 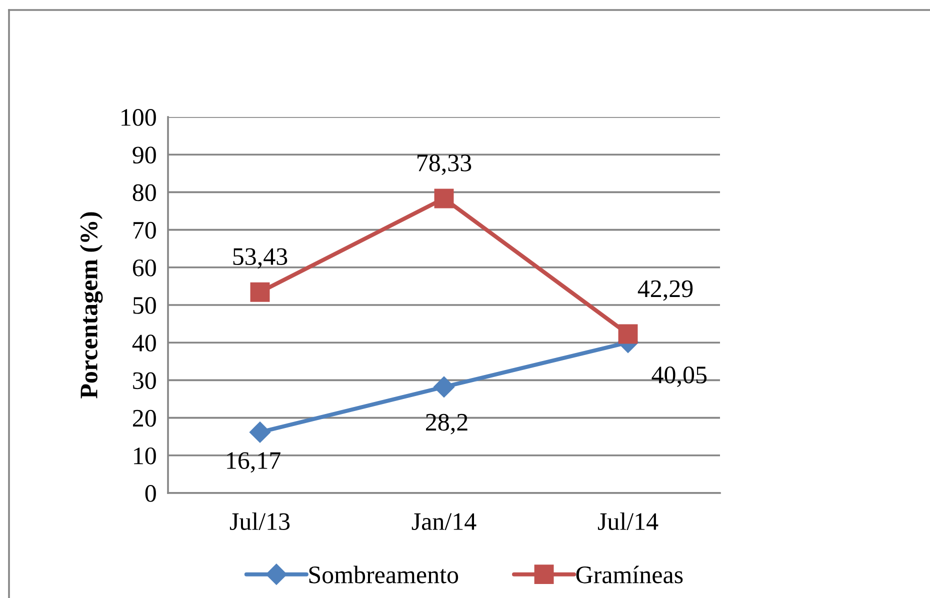 What do you see at coordinates (444, 521) in the screenshot?
I see `x-tick-label: Jan/14` at bounding box center [444, 521].